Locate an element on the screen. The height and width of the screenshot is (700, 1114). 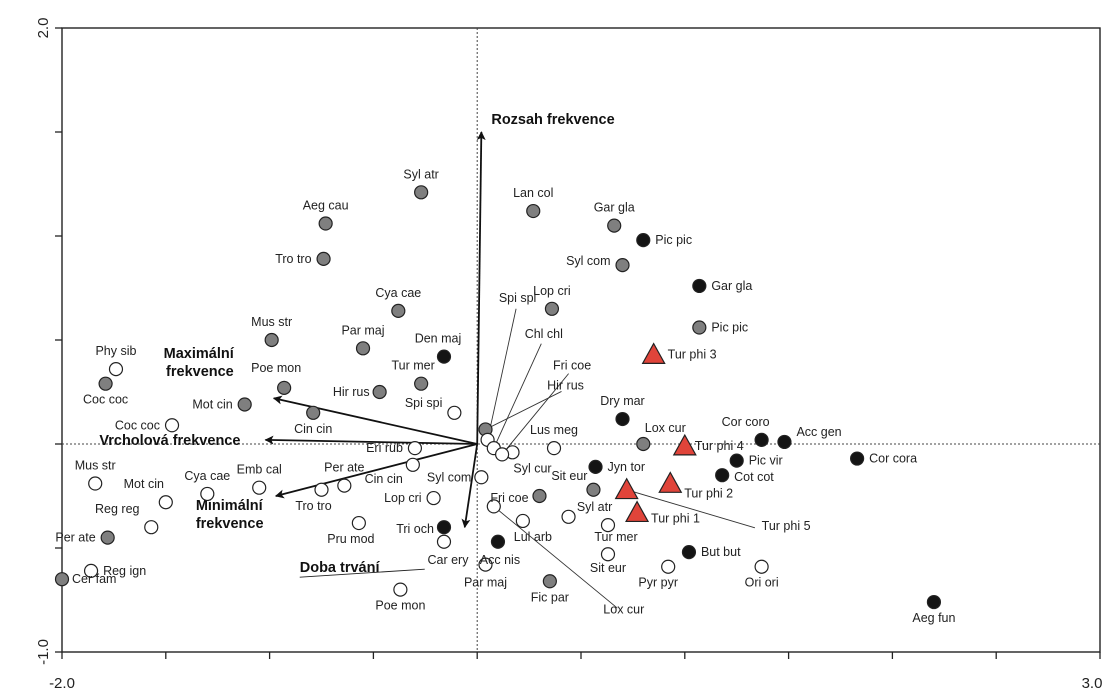
point-fri-coe-leader is located at coordinates (535, 414).